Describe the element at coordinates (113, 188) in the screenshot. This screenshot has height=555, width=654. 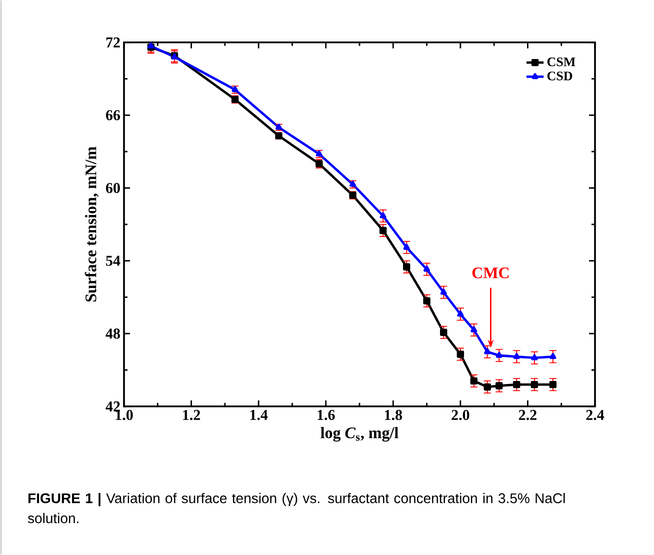
I see `y-tick-label: 60` at that location.